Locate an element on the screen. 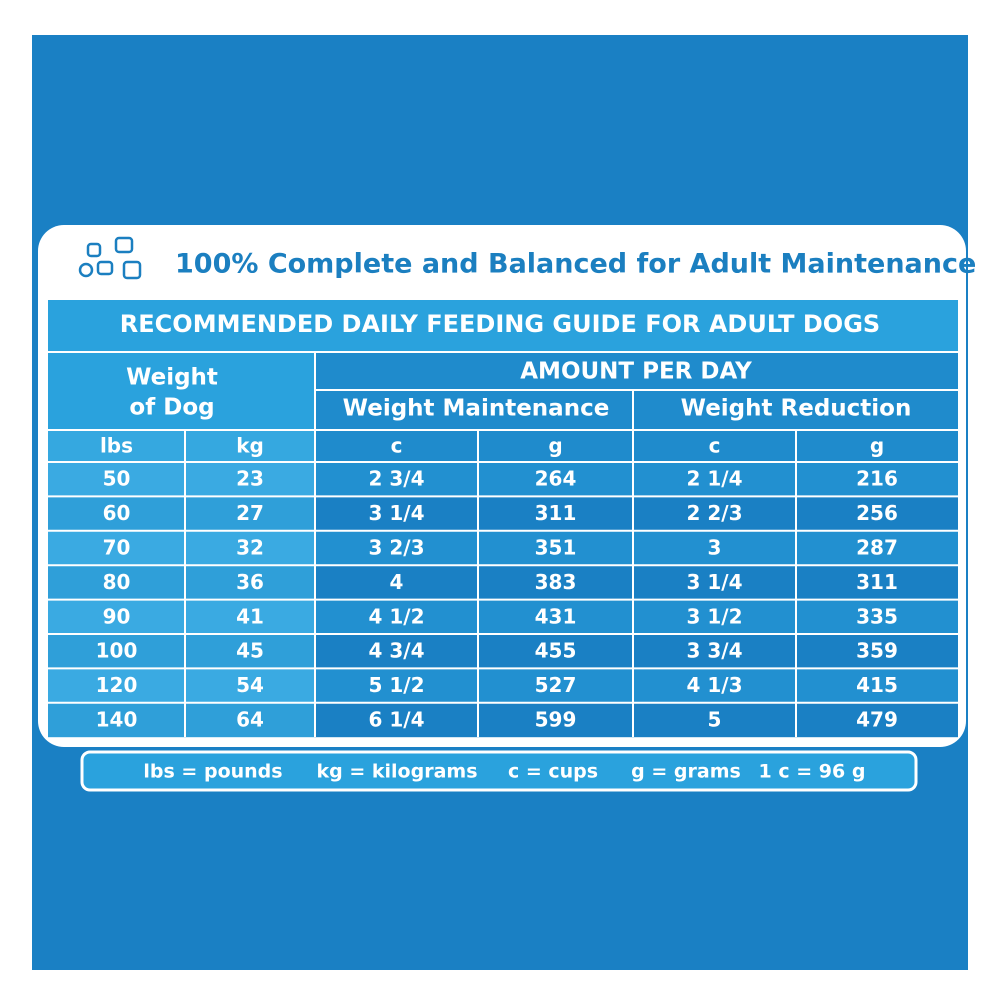  cell-text: 264 is located at coordinates (556, 479).